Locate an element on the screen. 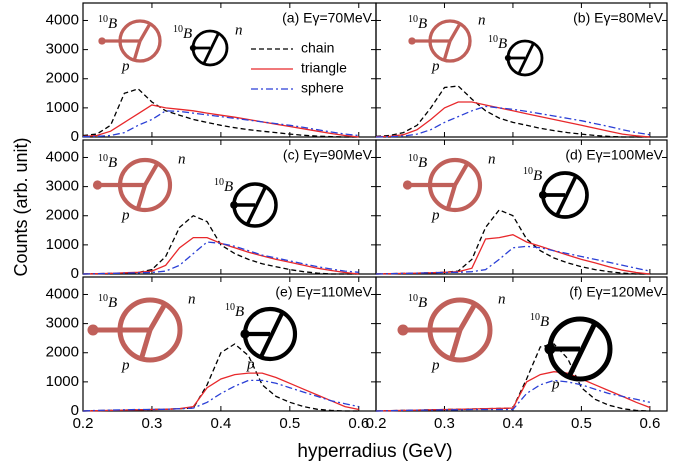 The image size is (689, 469). red-diagram: 10B n p is located at coordinates (447, 43).